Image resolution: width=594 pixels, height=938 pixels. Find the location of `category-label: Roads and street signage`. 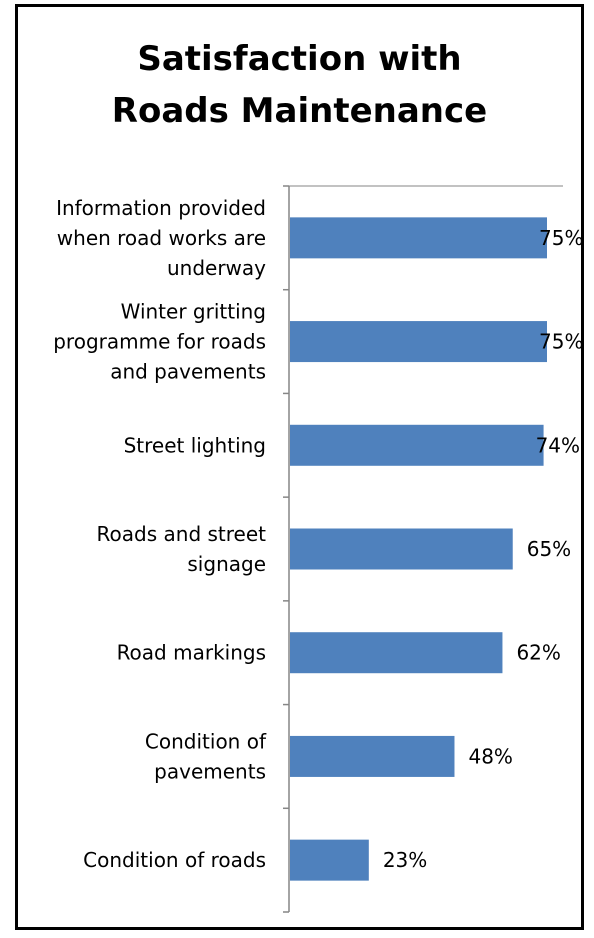

category-label: Roads and street signage is located at coordinates (182, 549).